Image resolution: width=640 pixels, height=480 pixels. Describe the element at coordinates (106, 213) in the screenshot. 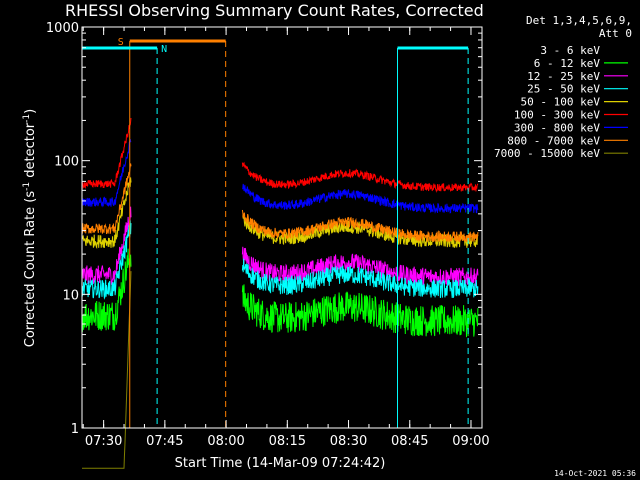

I see `series-50to100keV-line` at that location.